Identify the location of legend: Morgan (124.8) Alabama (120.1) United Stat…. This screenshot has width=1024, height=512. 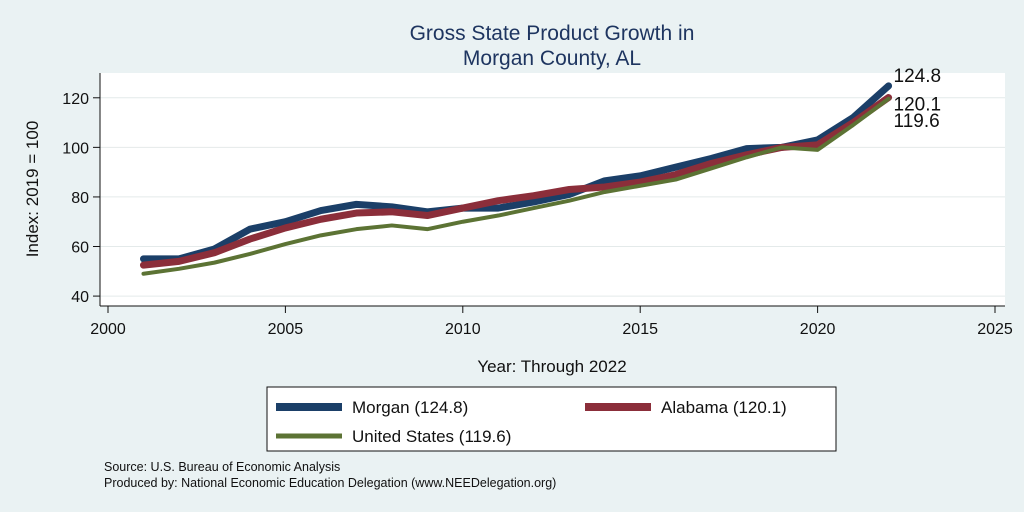
(551, 419).